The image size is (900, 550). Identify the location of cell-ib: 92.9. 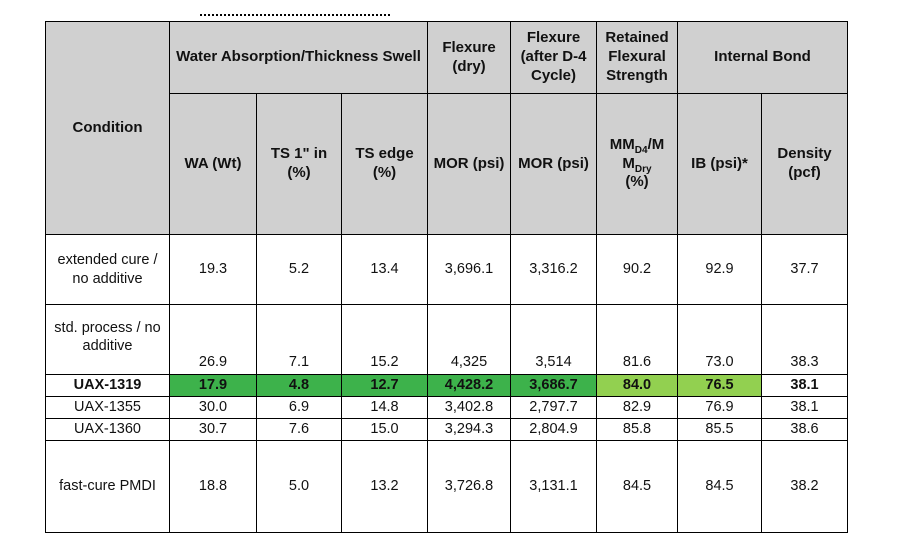
(719, 269).